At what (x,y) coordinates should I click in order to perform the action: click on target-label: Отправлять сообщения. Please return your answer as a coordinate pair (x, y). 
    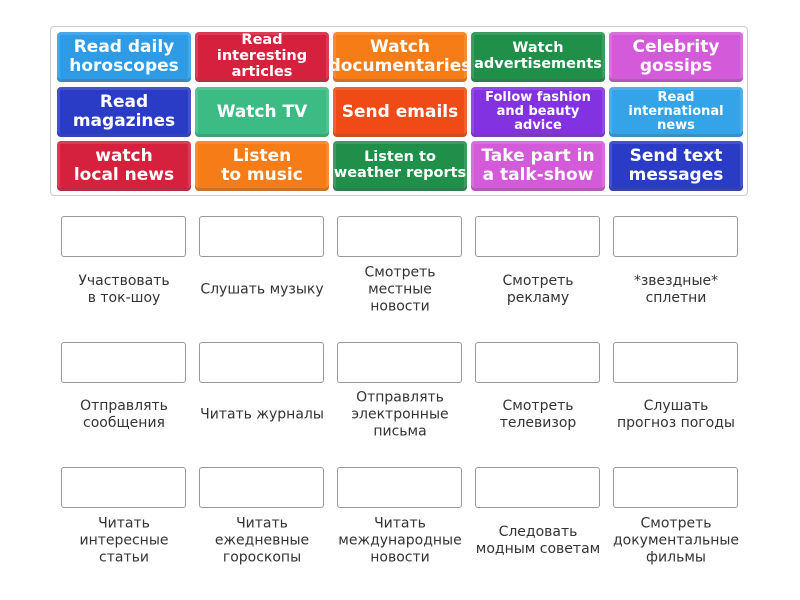
    Looking at the image, I should click on (124, 414).